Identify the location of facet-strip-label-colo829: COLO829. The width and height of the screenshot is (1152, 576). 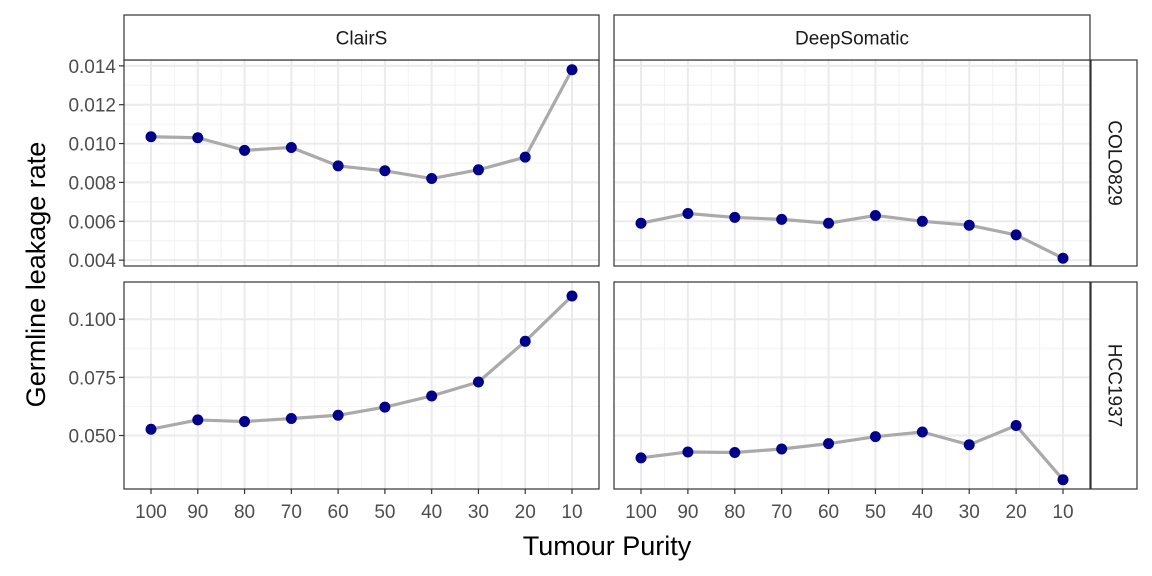
(1114, 163).